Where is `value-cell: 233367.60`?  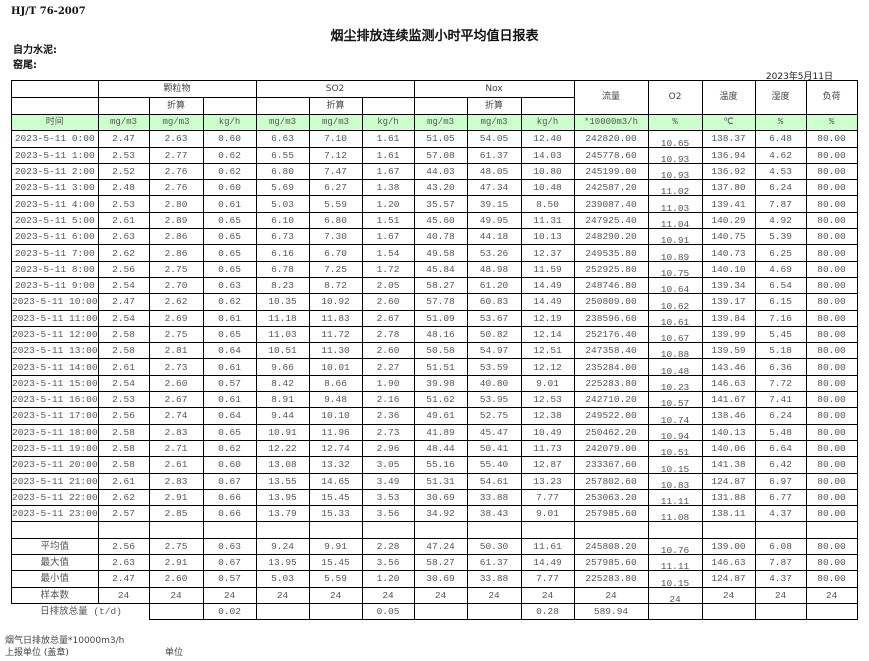
value-cell: 233367.60 is located at coordinates (611, 465).